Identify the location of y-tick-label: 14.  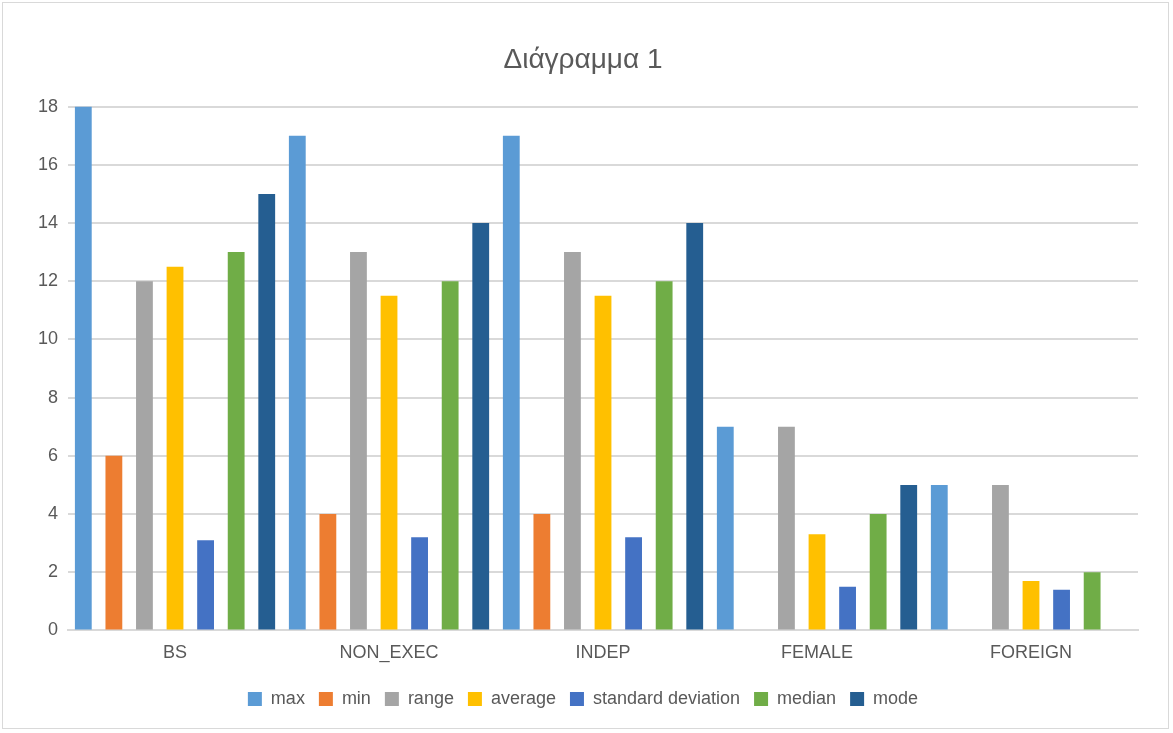
(48, 221).